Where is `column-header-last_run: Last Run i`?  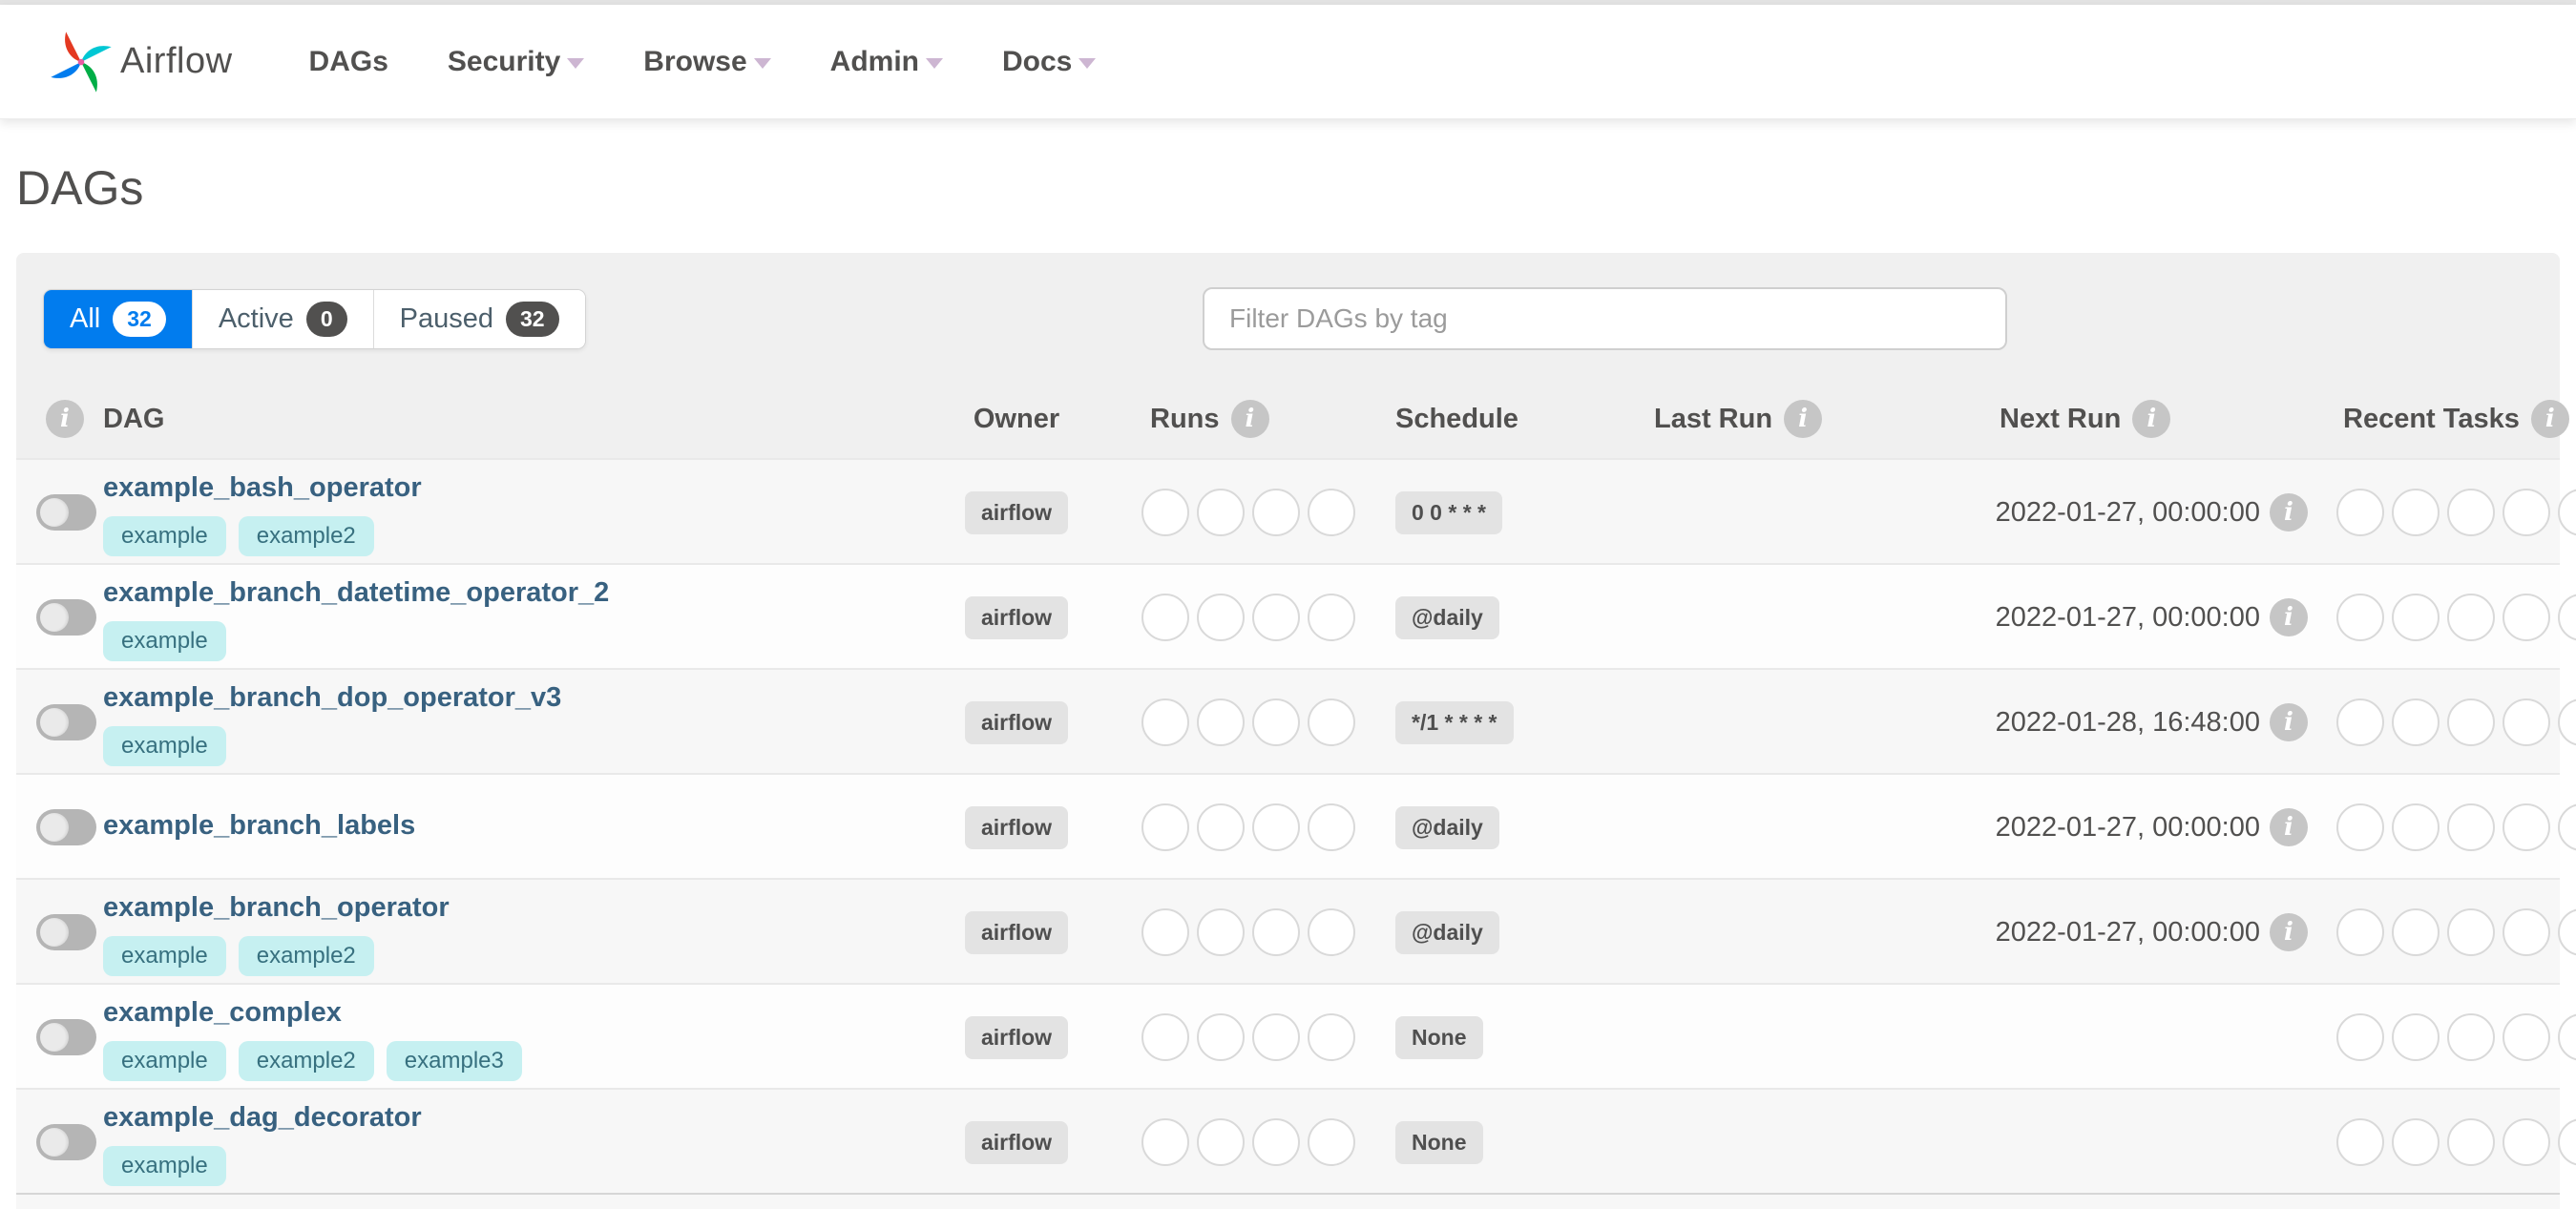 column-header-last_run: Last Run i is located at coordinates (1738, 419).